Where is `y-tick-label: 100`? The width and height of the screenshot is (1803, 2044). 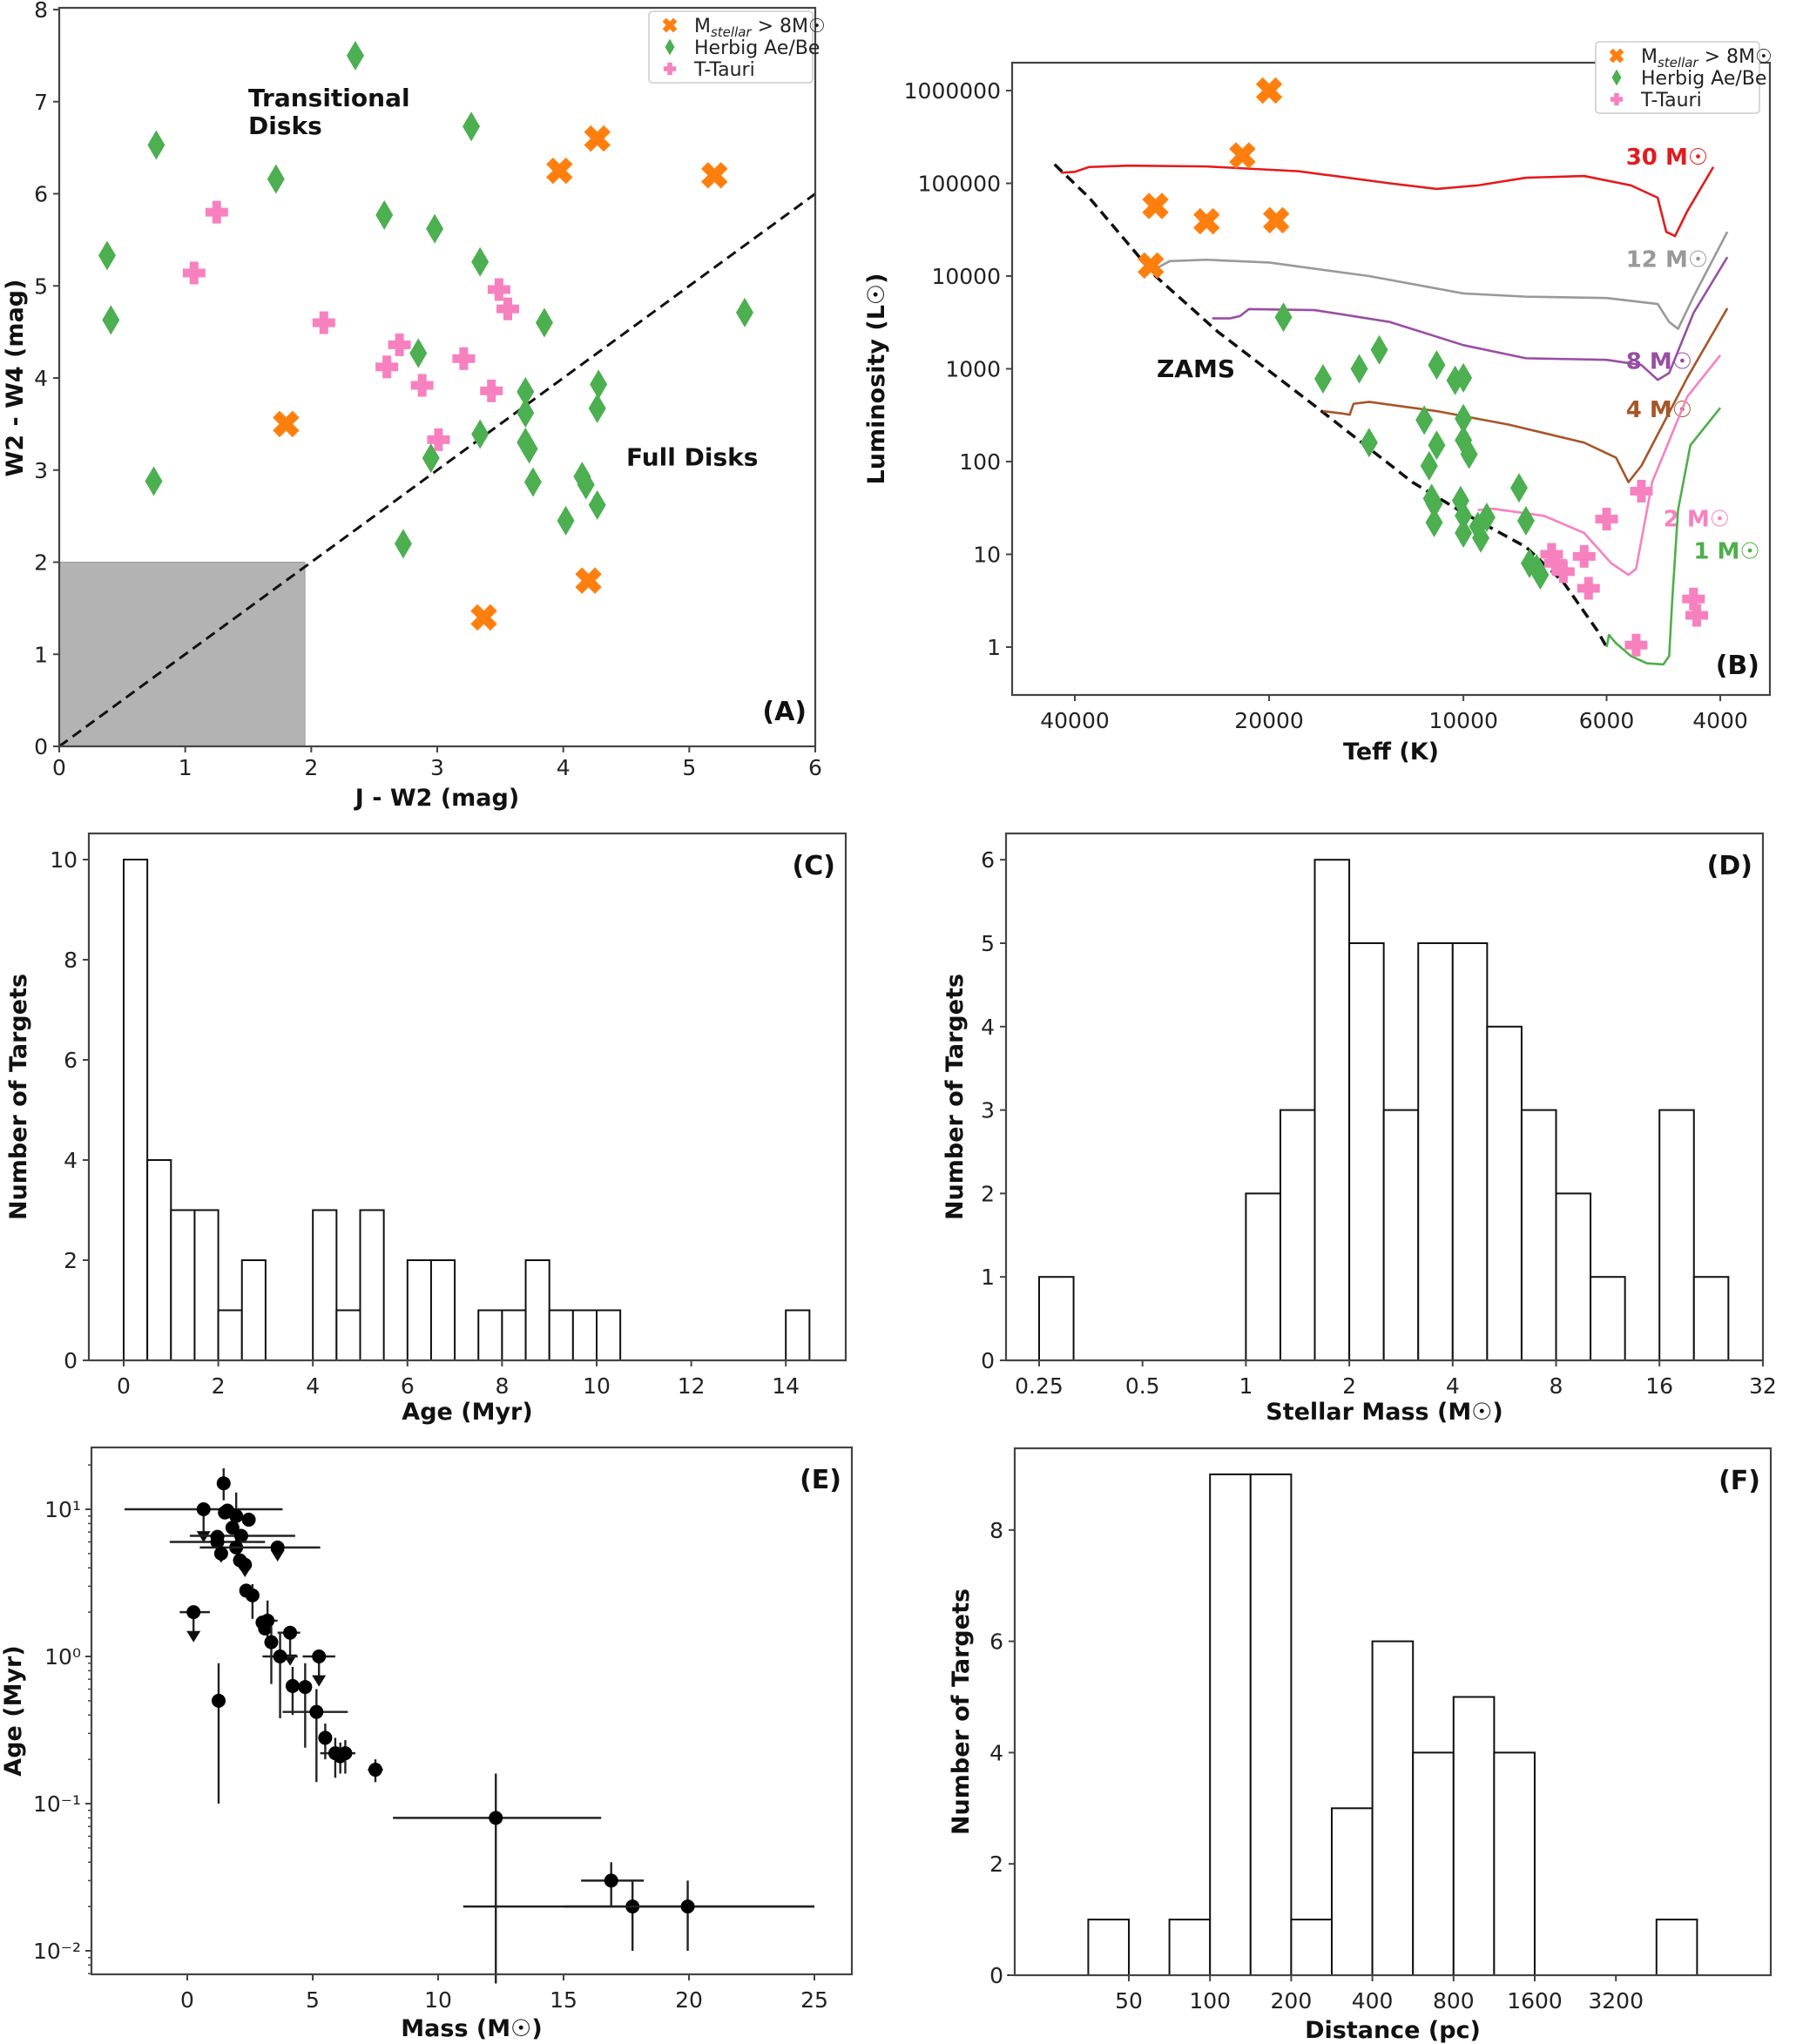 y-tick-label: 100 is located at coordinates (980, 462).